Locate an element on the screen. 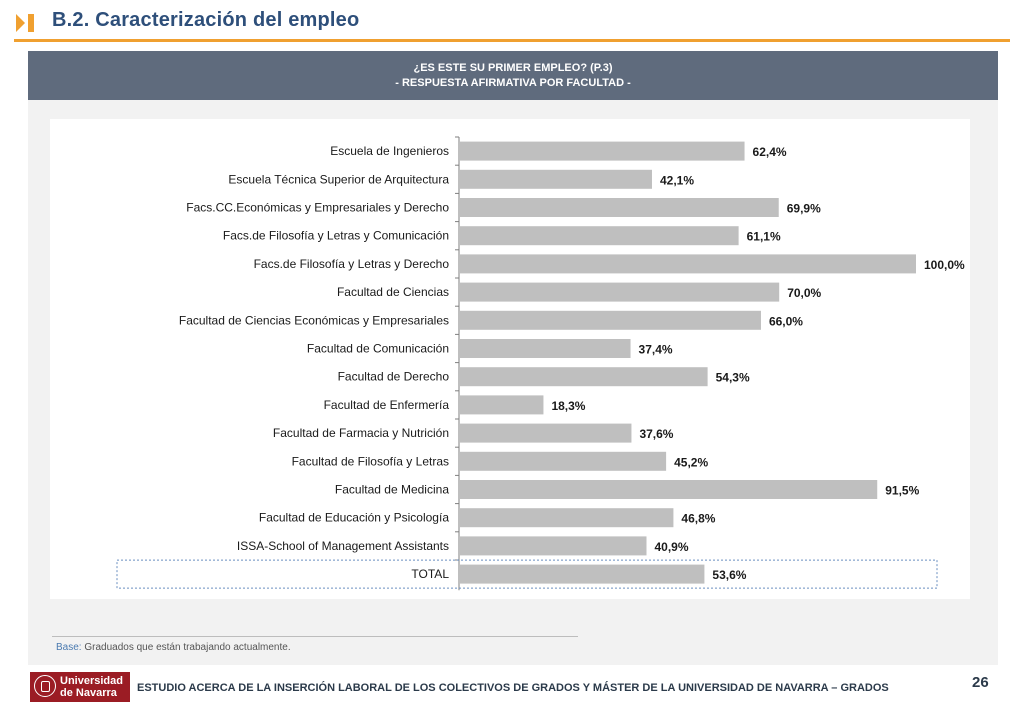 This screenshot has height=709, width=1024. category-label: Facultad de Filosofía y Letras is located at coordinates (370, 461).